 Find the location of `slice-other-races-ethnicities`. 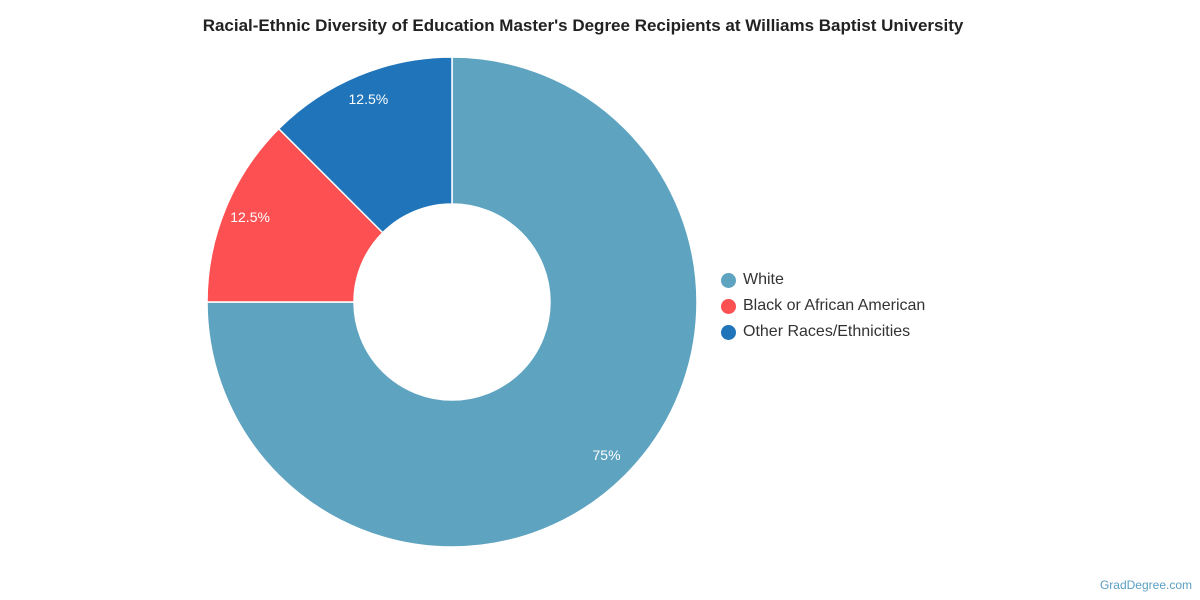

slice-other-races-ethnicities is located at coordinates (365, 145).